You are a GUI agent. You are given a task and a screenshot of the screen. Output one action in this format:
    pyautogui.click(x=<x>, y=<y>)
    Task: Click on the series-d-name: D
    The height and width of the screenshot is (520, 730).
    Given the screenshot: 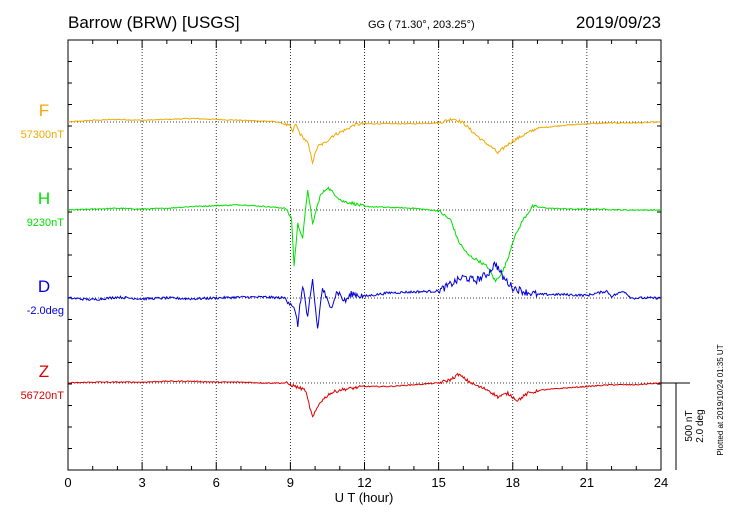 What is the action you would take?
    pyautogui.click(x=44, y=286)
    